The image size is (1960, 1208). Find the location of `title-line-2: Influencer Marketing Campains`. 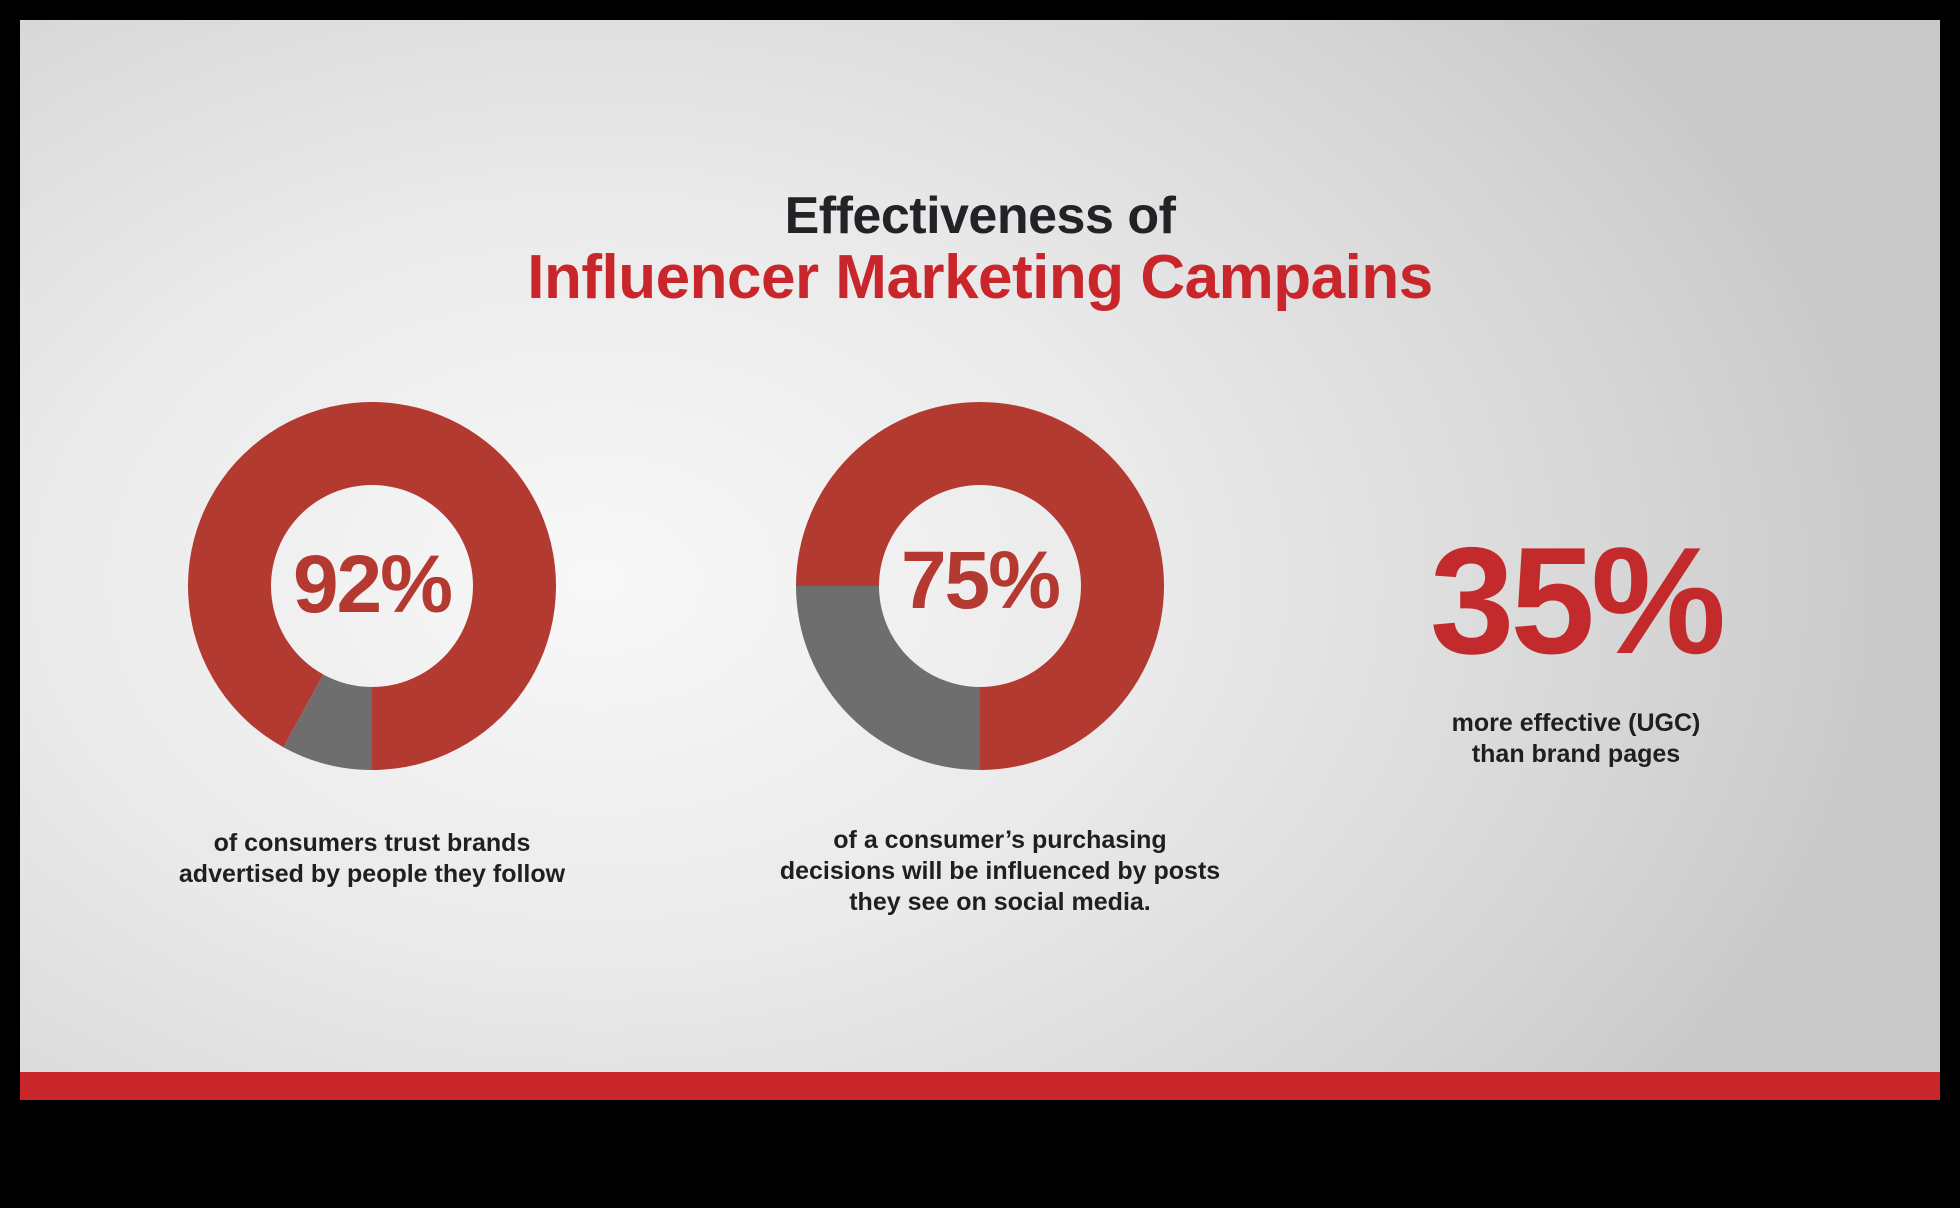

title-line-2: Influencer Marketing Campains is located at coordinates (980, 277).